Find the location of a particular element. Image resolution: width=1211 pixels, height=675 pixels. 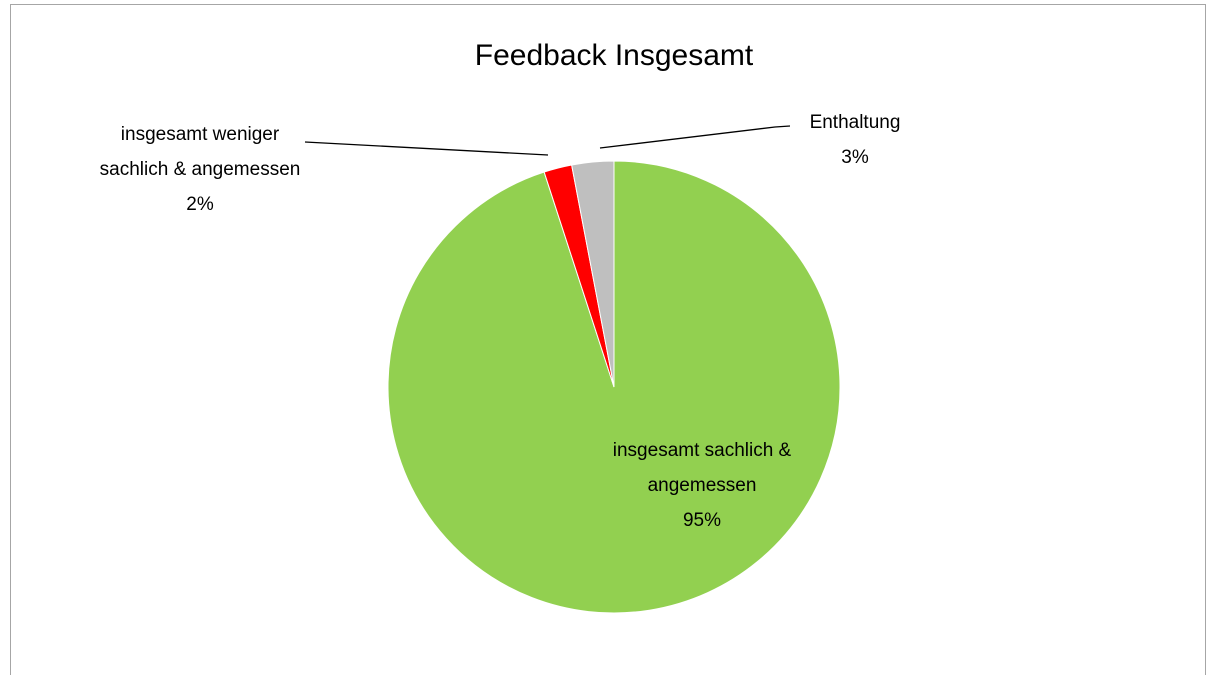

data-label: insgesamt sachlich & angemessen 95% is located at coordinates (702, 485).